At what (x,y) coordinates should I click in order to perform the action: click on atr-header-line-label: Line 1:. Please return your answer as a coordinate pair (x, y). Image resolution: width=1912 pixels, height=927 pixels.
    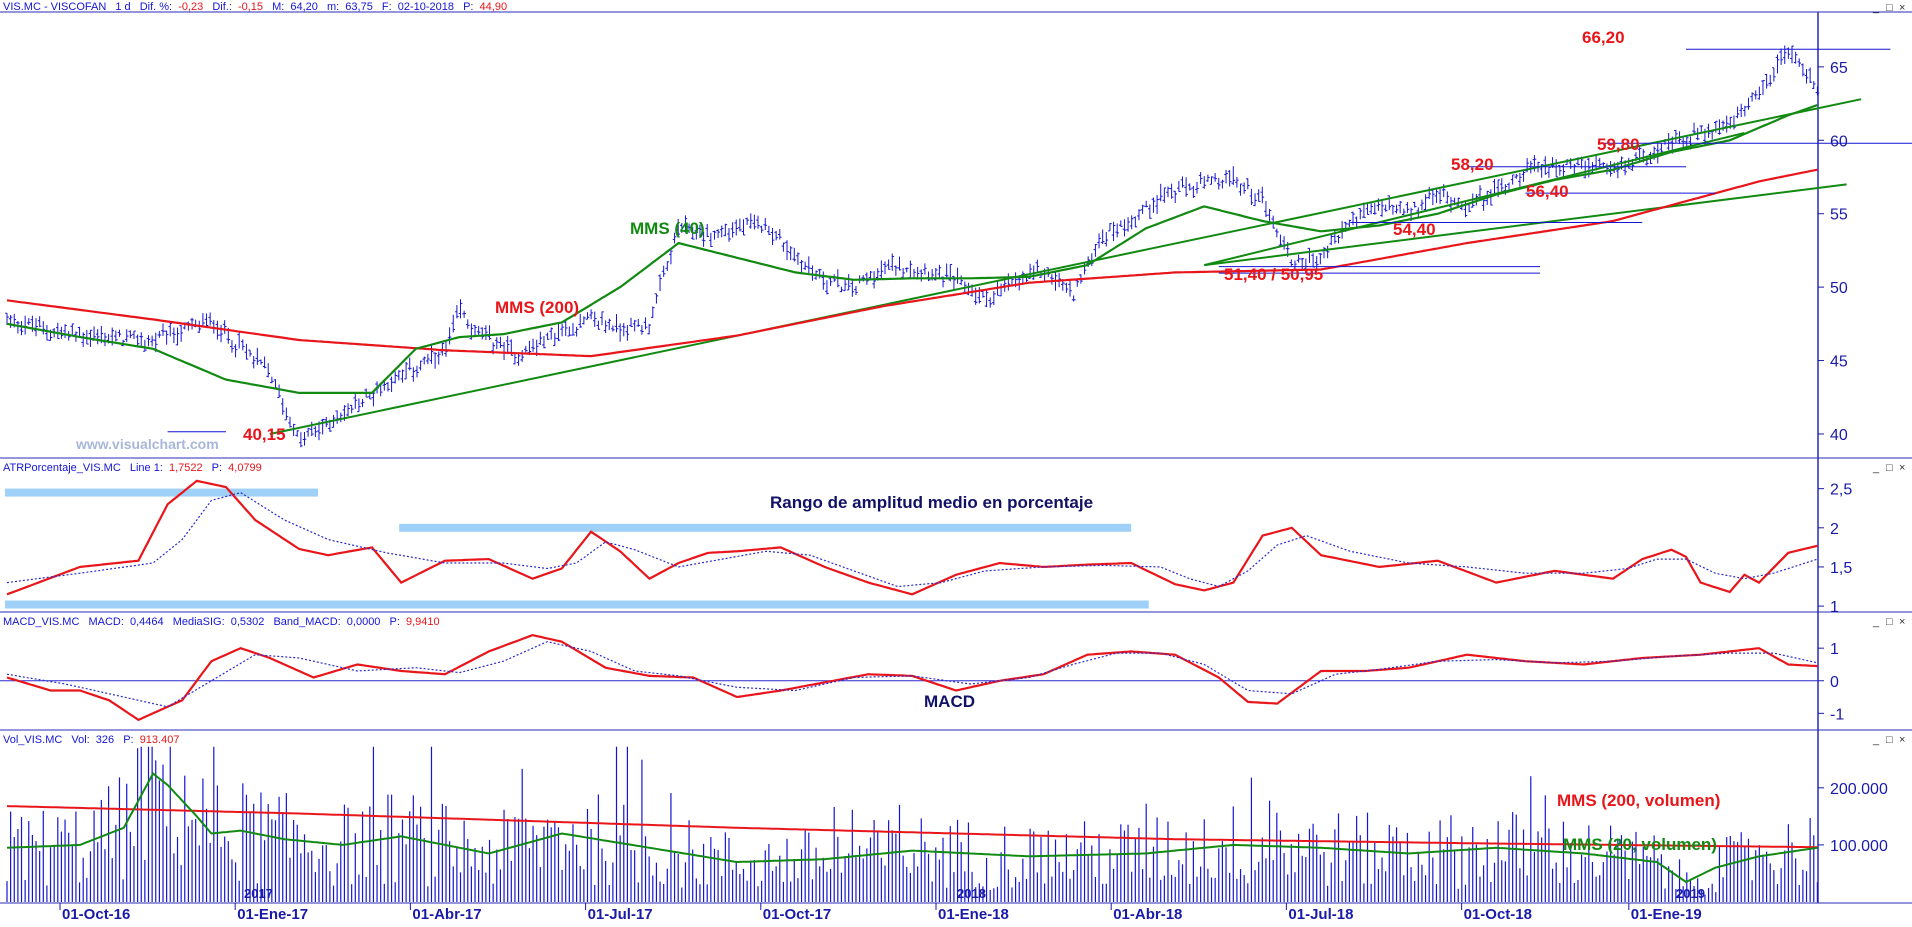
    Looking at the image, I should click on (146, 468).